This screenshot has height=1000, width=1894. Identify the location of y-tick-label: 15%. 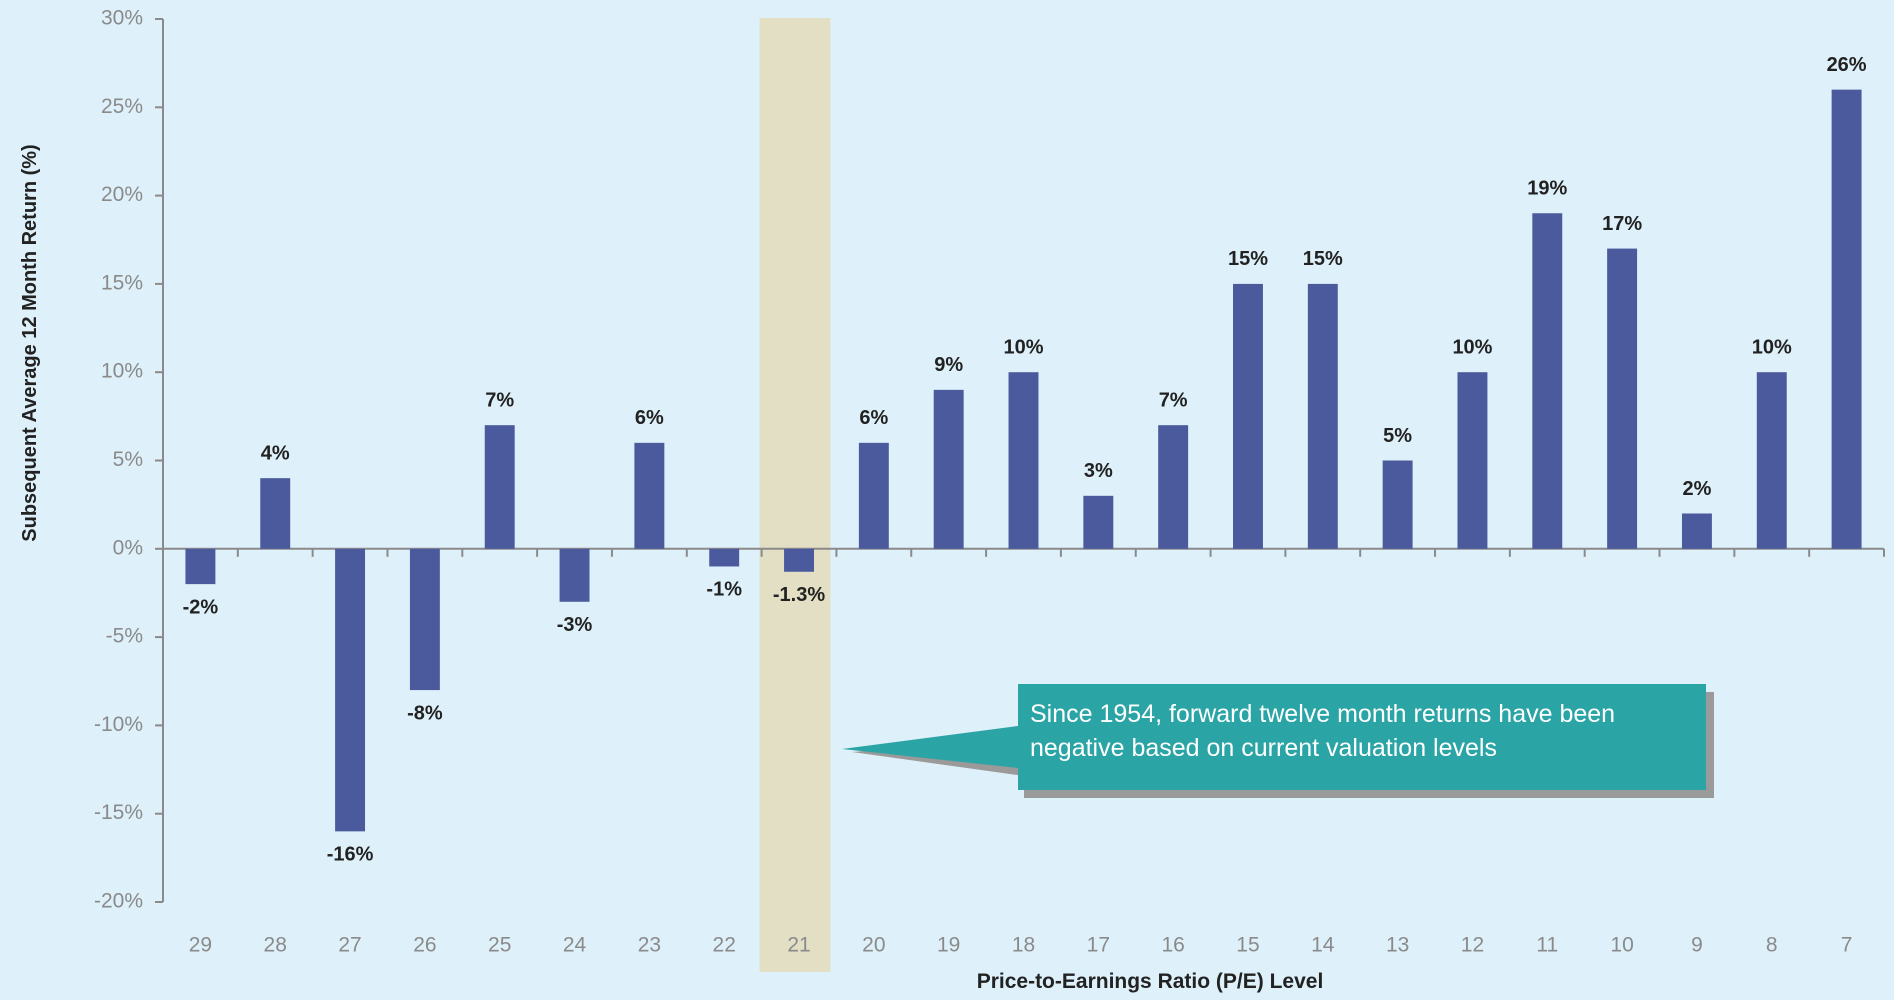
(122, 282).